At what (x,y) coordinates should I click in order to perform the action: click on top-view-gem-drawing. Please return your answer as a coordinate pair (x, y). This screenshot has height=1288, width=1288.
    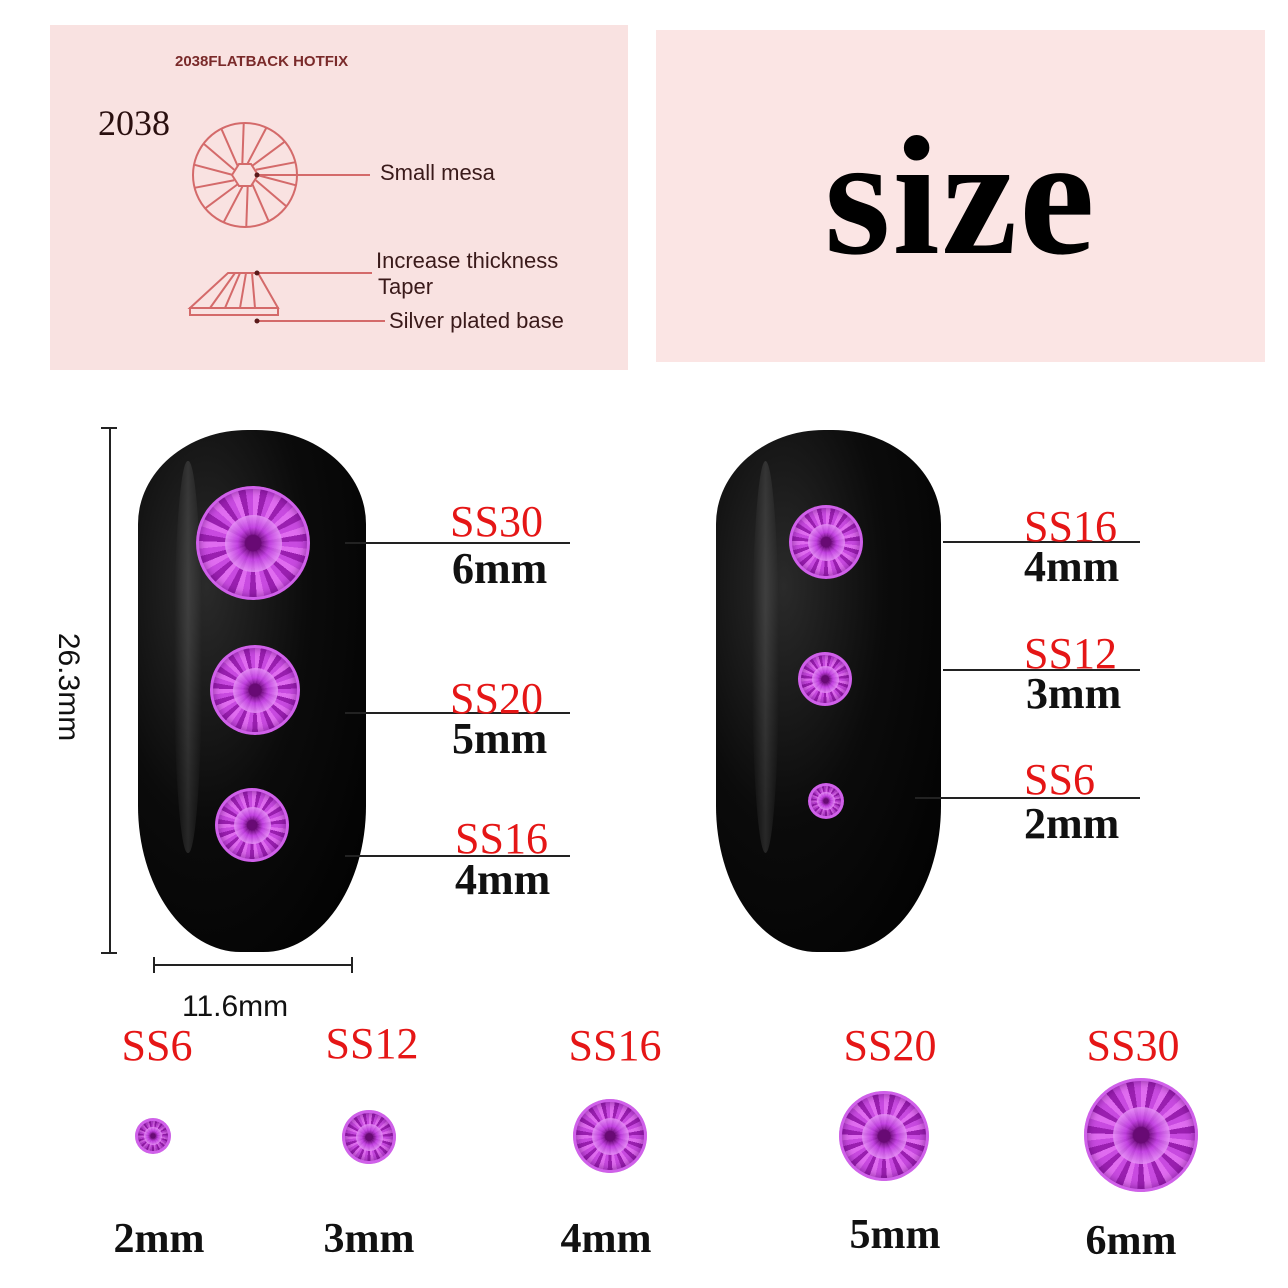
    Looking at the image, I should click on (281, 175).